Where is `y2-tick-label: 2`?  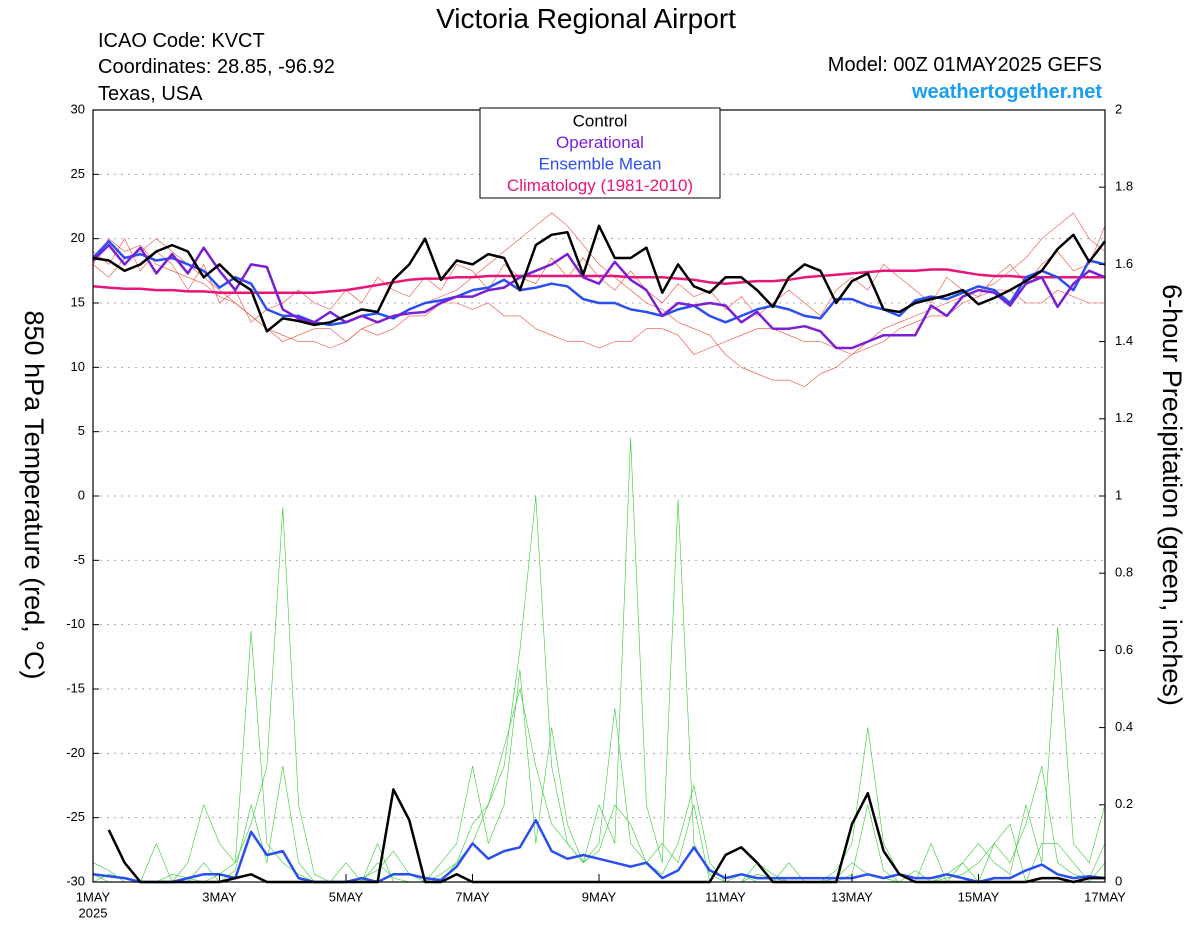 y2-tick-label: 2 is located at coordinates (1118, 108).